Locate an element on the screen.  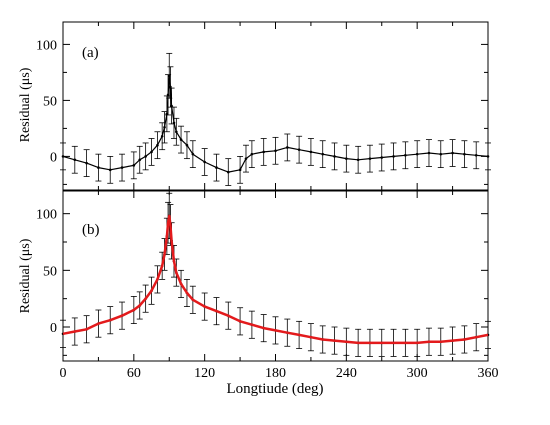
panel-a-ytick-labels: 0 50 100 is located at coordinates (46, 101).